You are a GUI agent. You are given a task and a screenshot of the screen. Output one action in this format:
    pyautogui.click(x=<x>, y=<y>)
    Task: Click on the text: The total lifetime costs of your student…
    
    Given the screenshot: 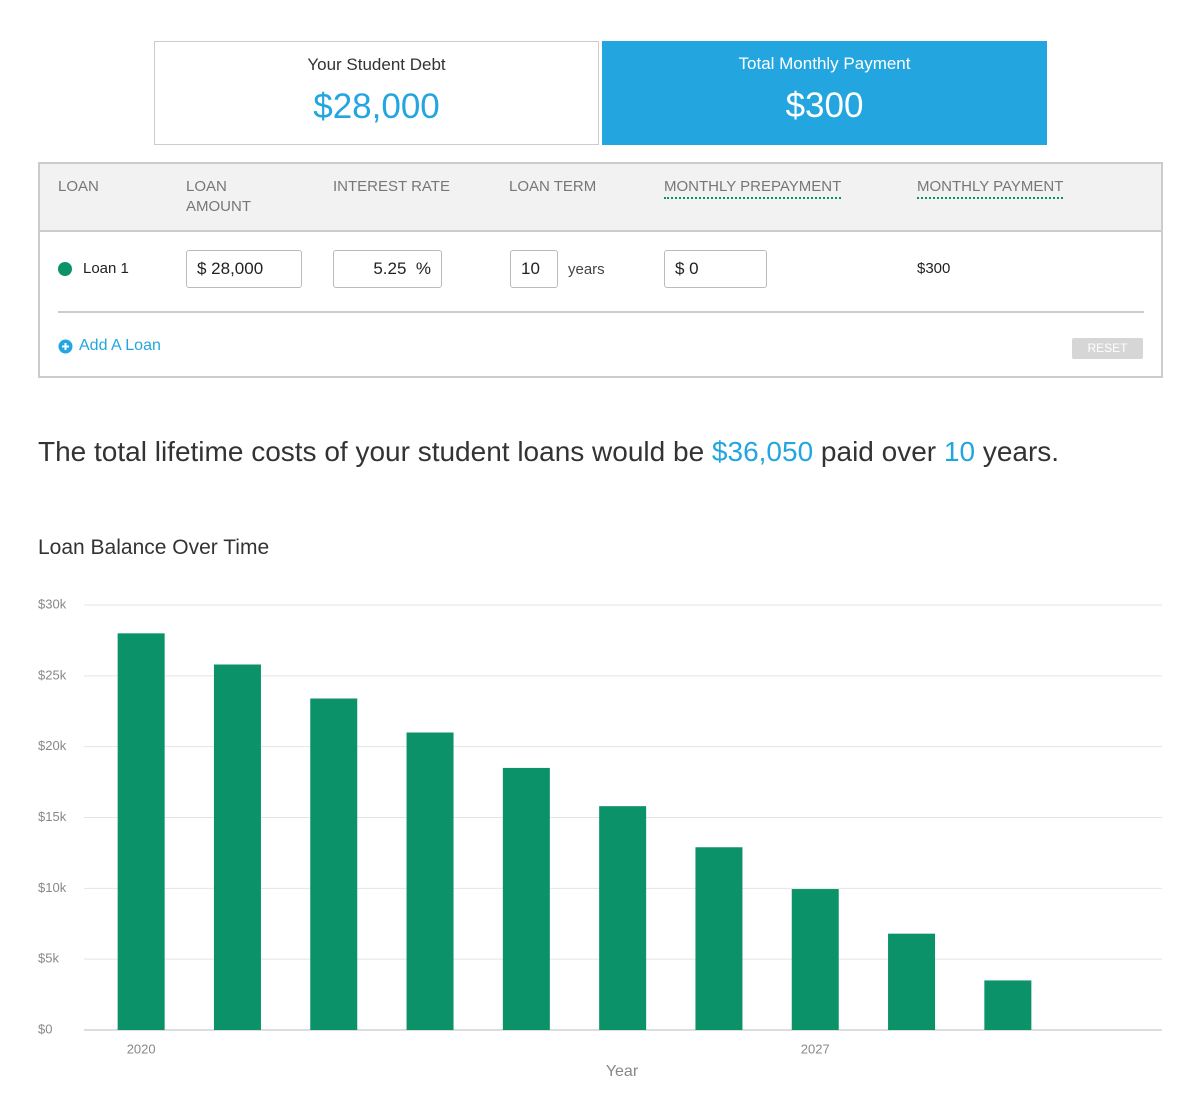 What is the action you would take?
    pyautogui.click(x=371, y=451)
    